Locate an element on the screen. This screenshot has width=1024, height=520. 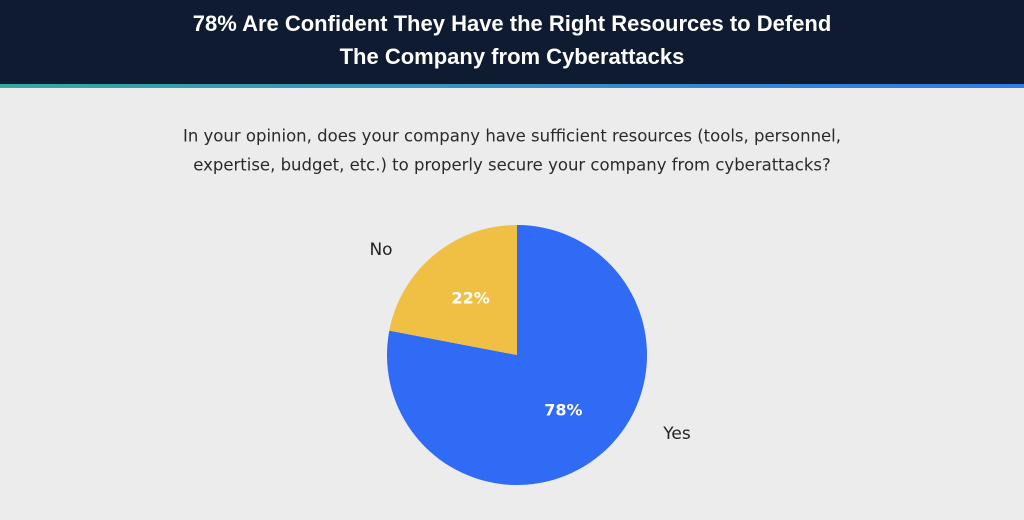
pie-slice is located at coordinates (453, 290).